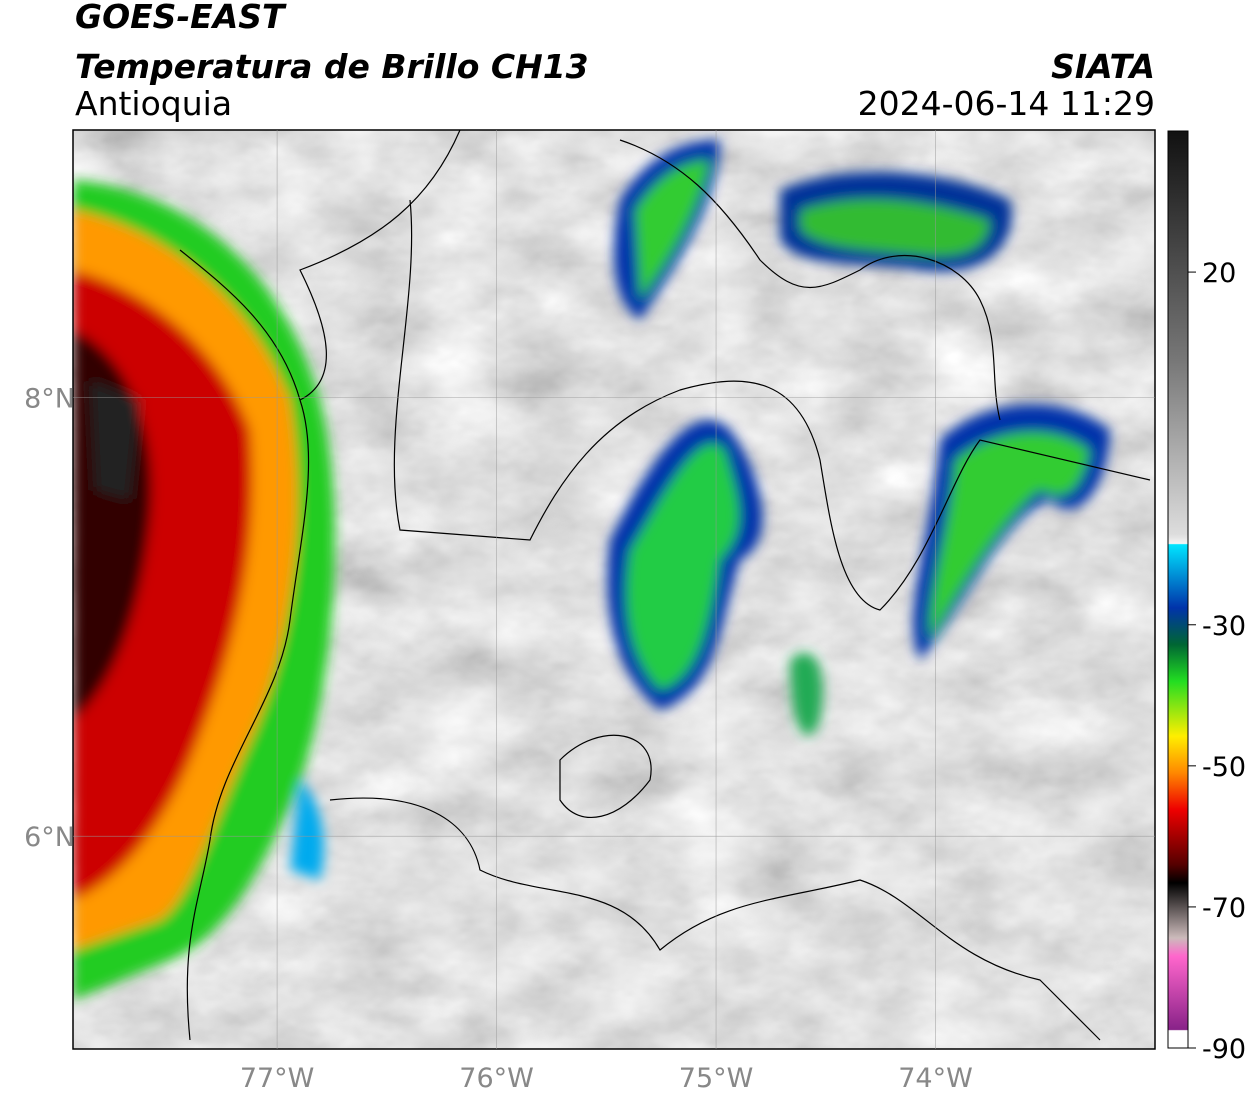  What do you see at coordinates (1103, 66) in the screenshot?
I see `source: SIATA` at bounding box center [1103, 66].